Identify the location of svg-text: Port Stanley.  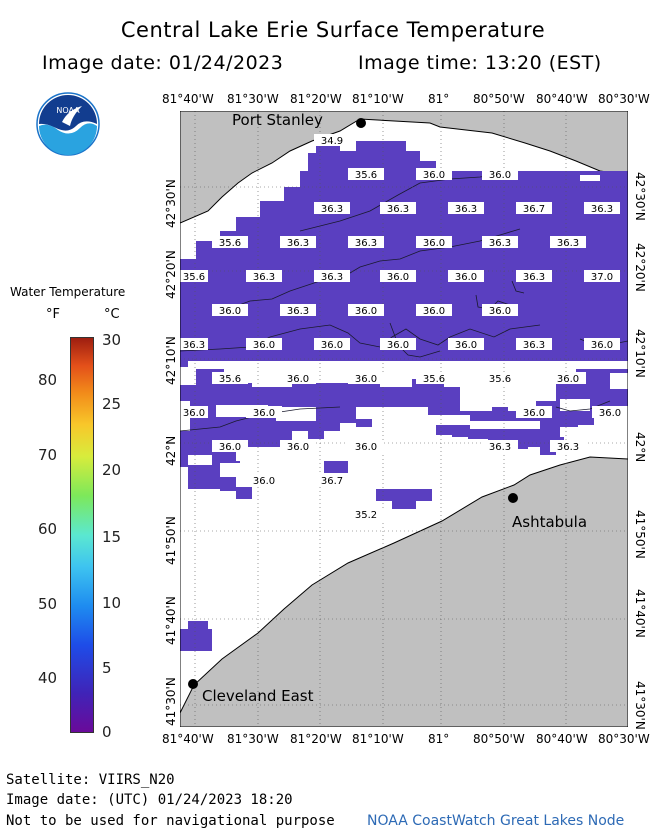
(277, 120).